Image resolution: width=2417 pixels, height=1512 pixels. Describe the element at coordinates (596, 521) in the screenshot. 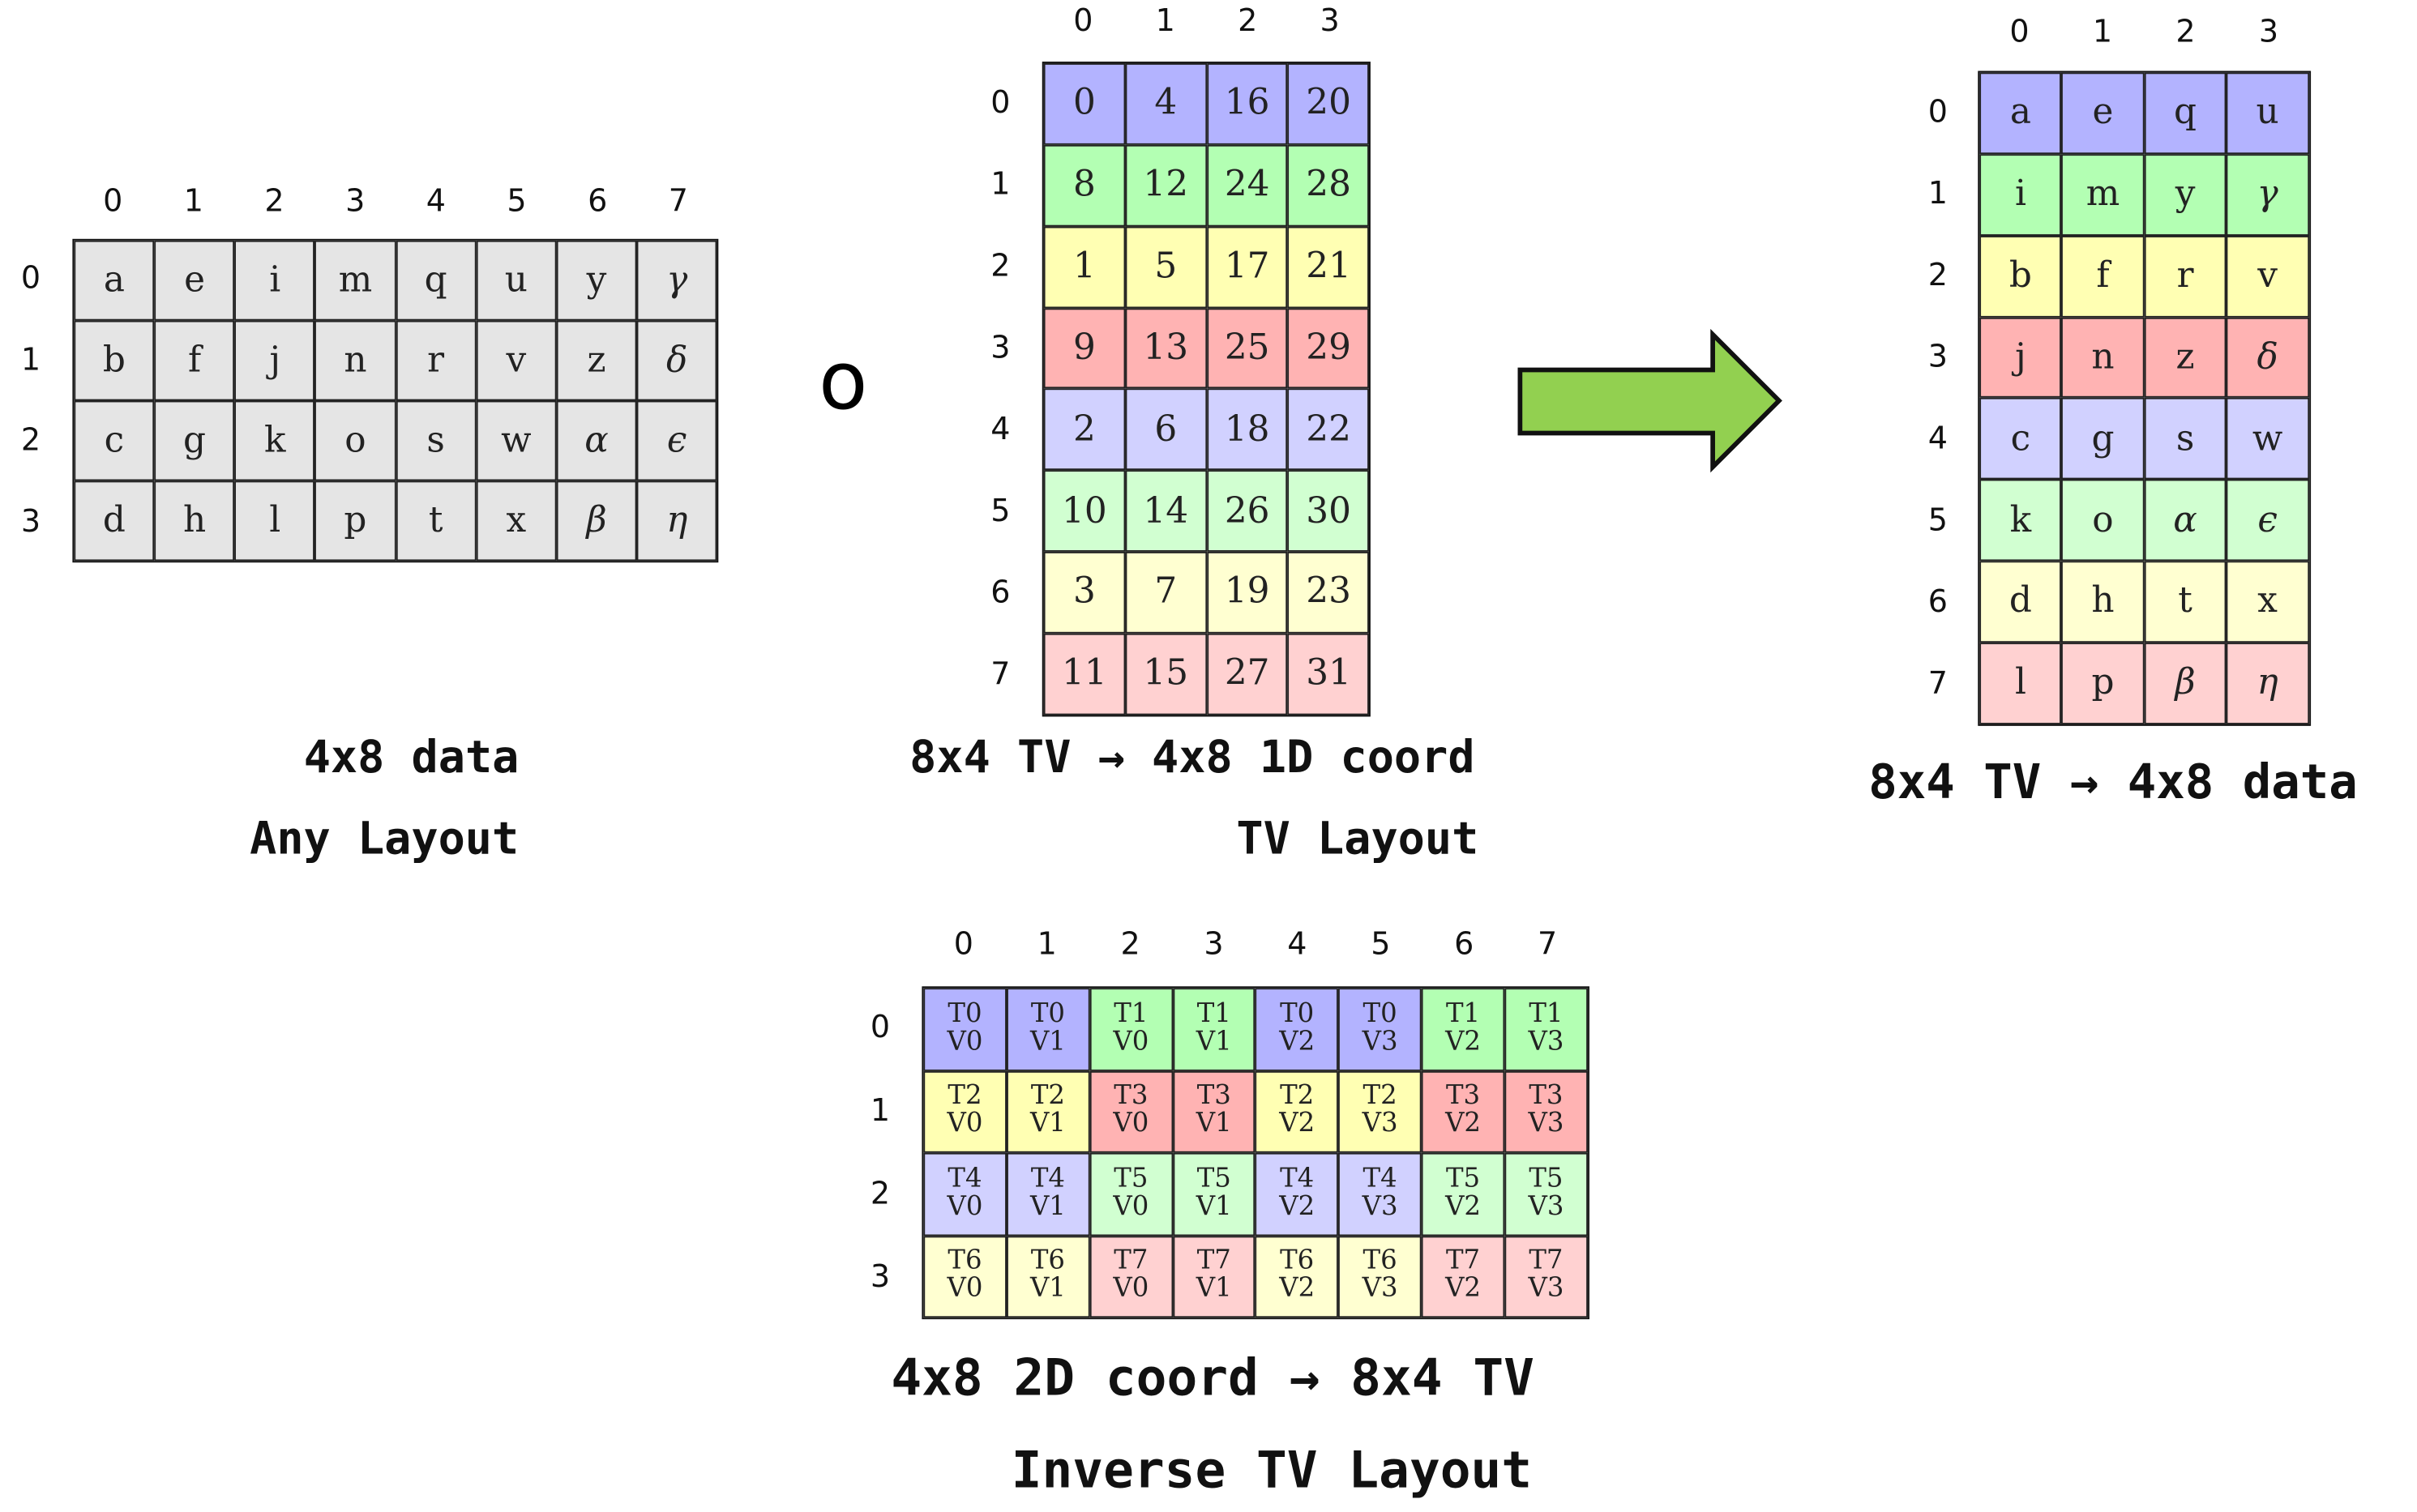

I see `grid-cell: β` at that location.